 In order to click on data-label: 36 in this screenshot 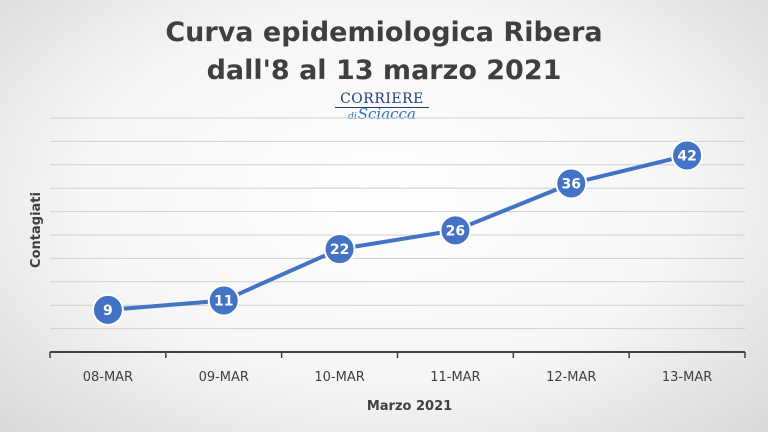, I will do `click(571, 185)`.